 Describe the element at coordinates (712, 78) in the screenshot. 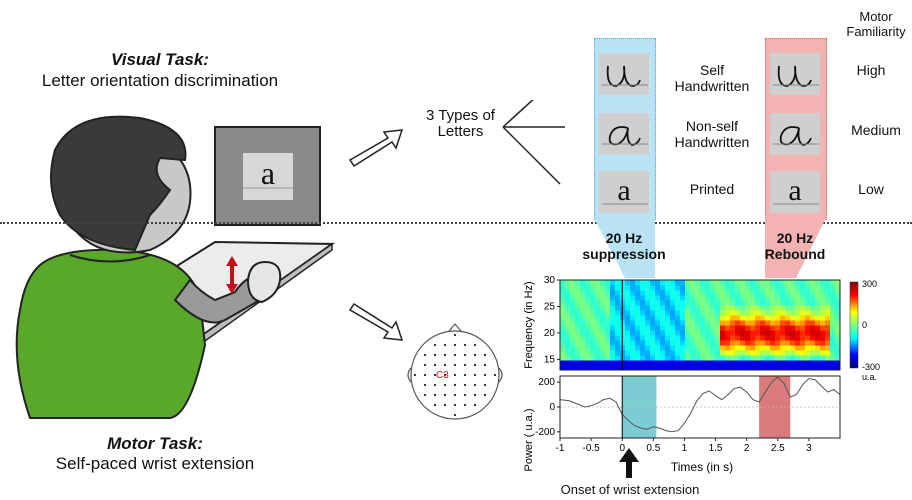

I see `letter-type-self: Self Handwritten` at that location.